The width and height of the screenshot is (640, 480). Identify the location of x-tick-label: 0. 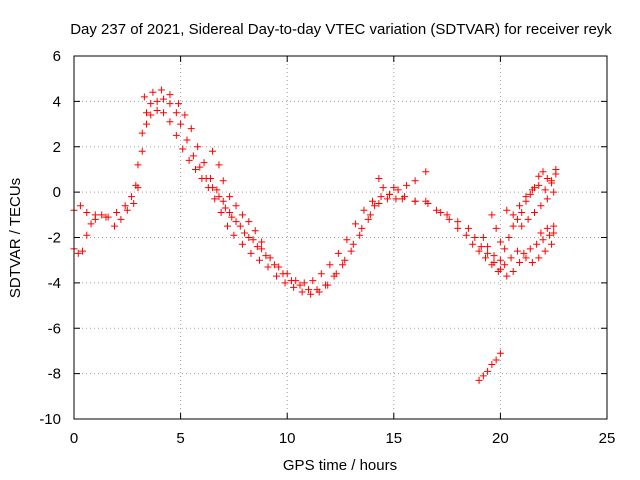
(74, 438).